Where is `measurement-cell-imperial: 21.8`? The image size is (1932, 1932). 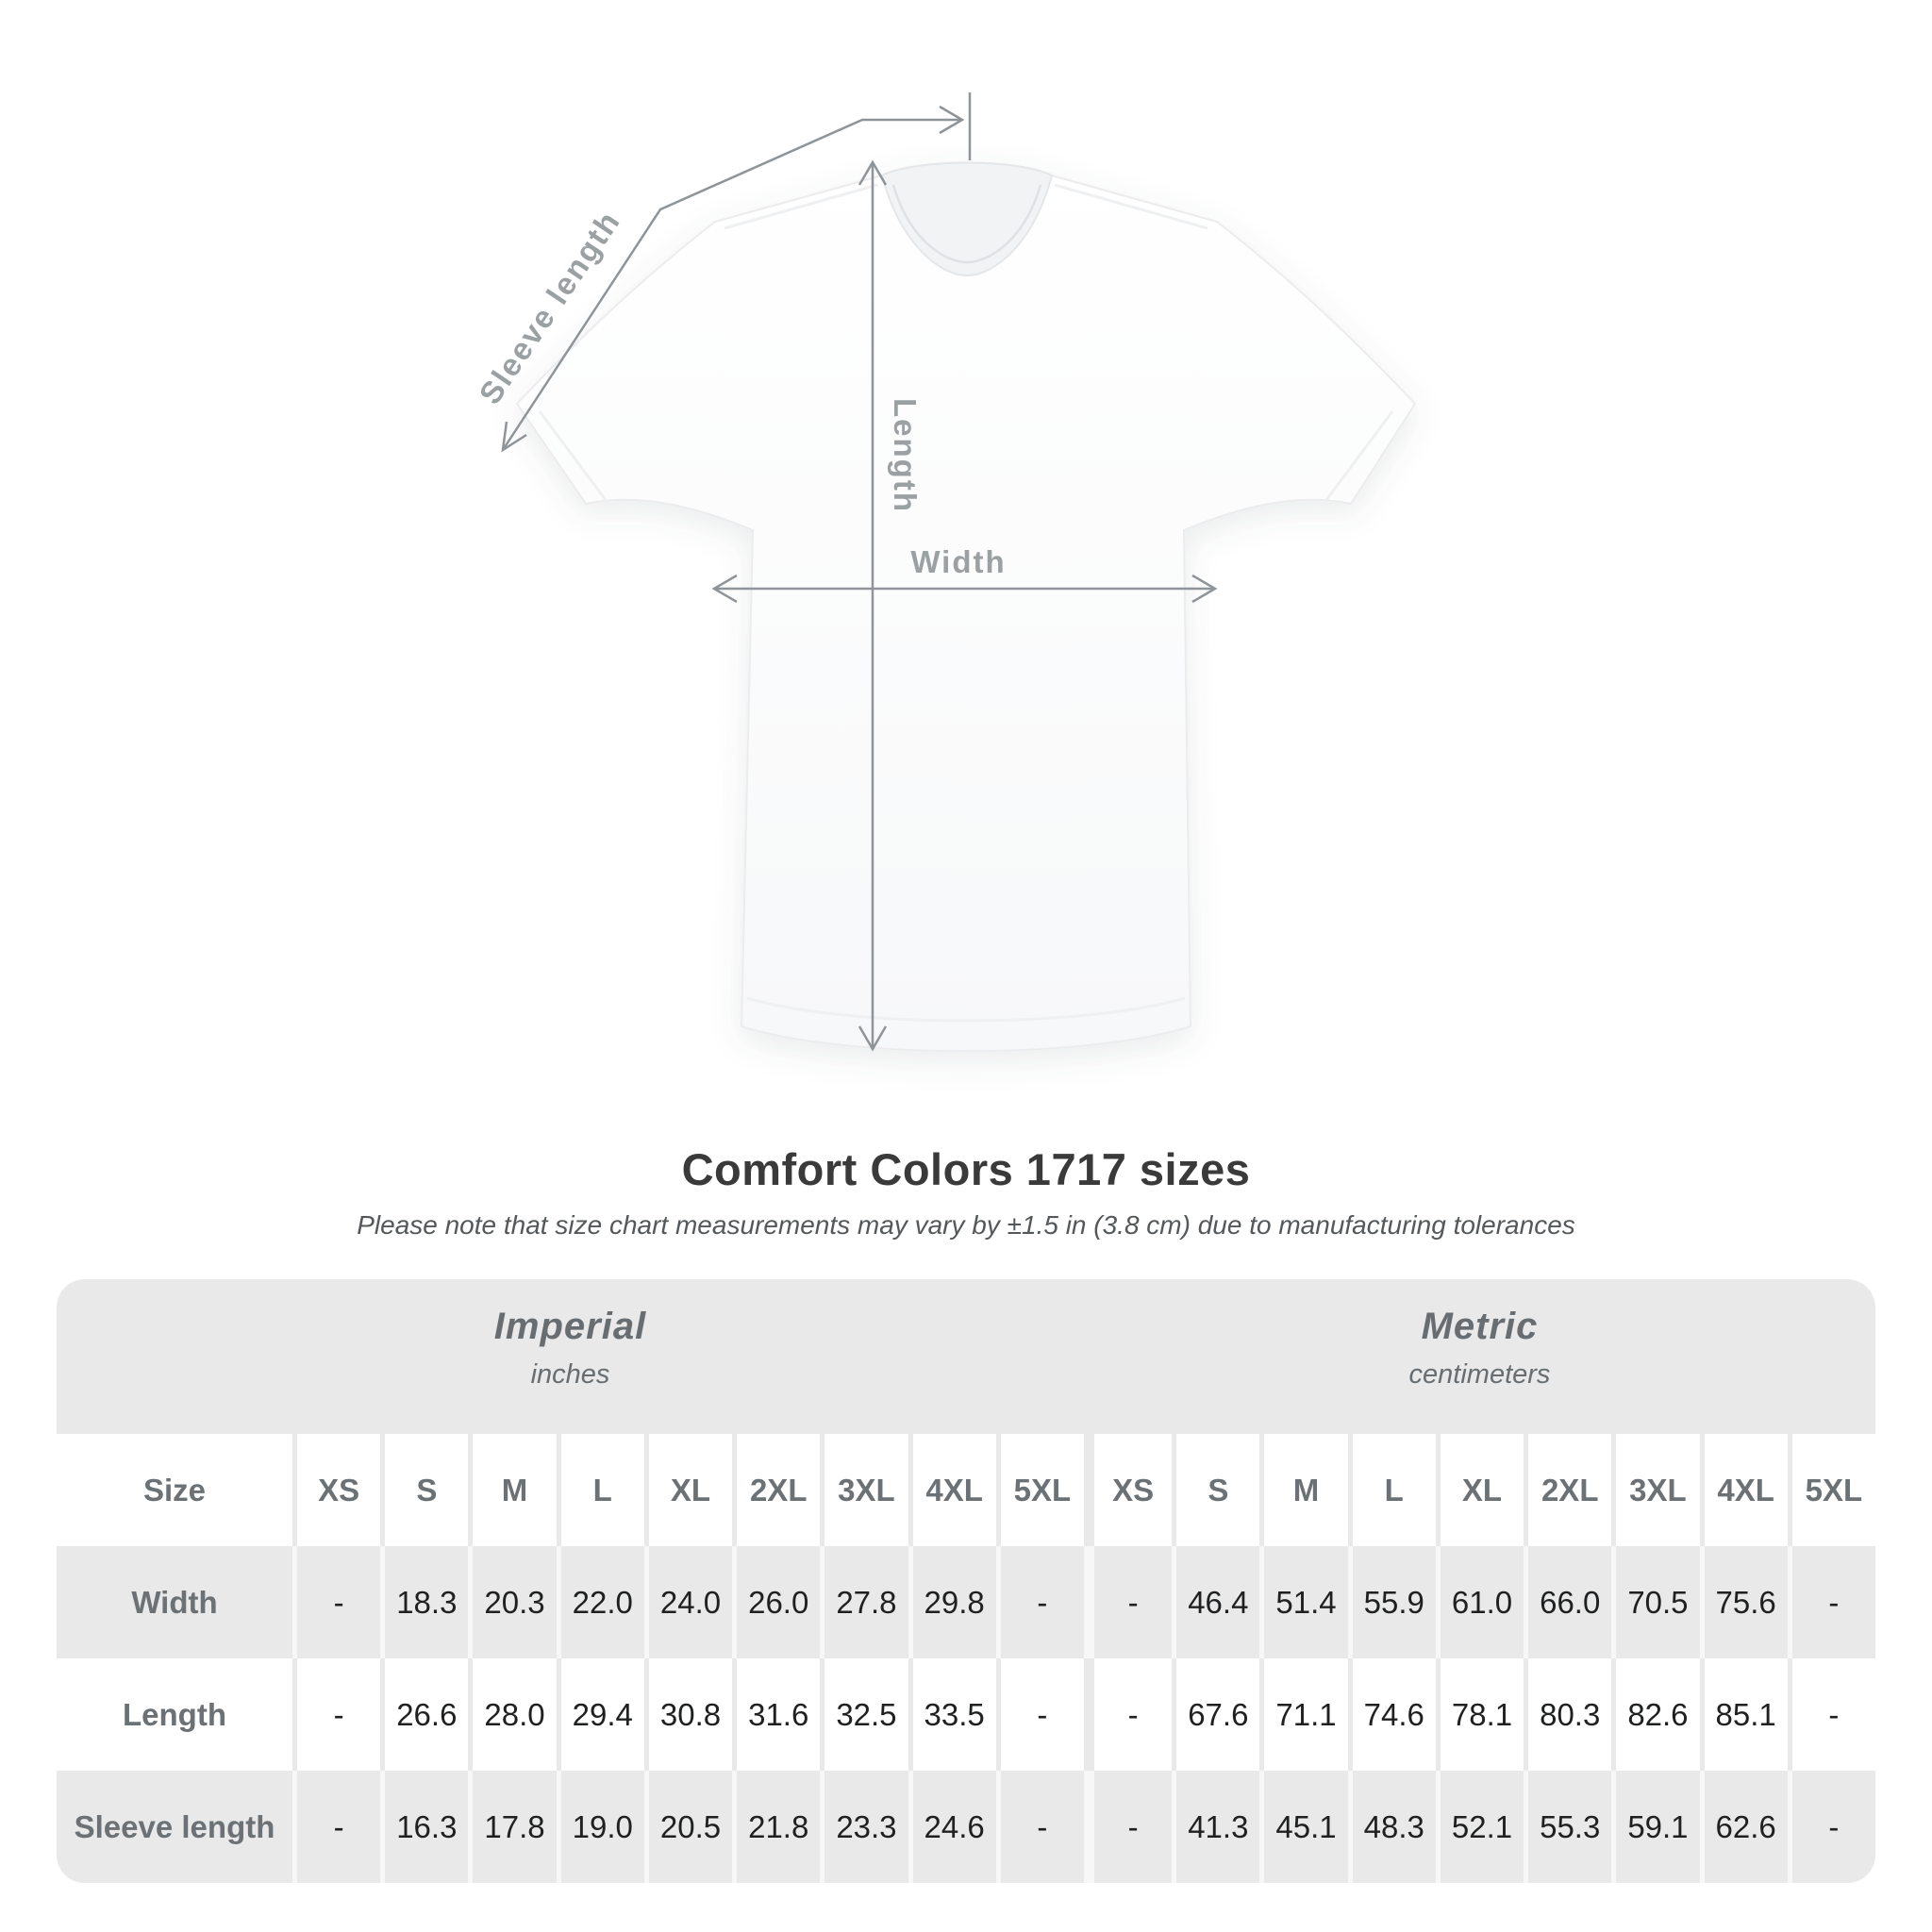
measurement-cell-imperial: 21.8 is located at coordinates (777, 1827).